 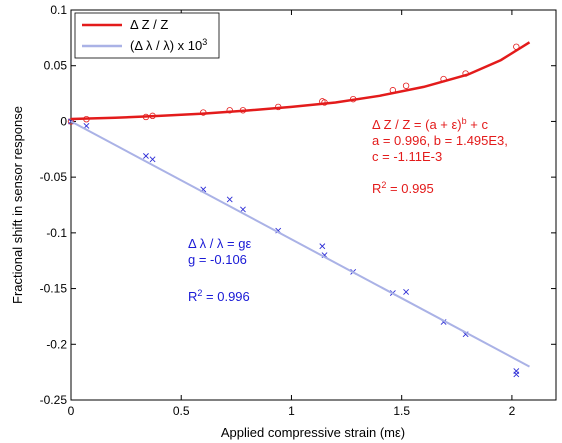 What do you see at coordinates (192, 296) in the screenshot?
I see `blue-r2-main: R` at bounding box center [192, 296].